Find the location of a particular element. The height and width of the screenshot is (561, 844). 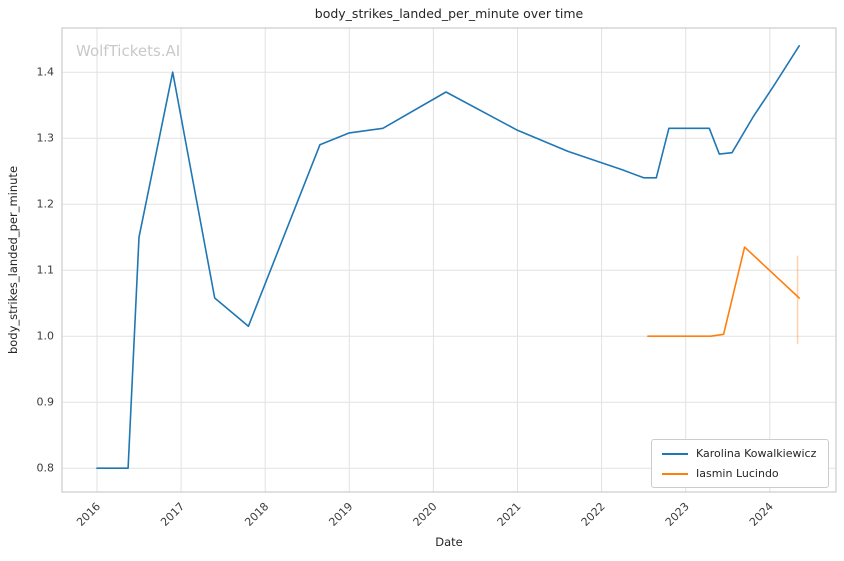

svg-text: 2022 is located at coordinates (593, 514).